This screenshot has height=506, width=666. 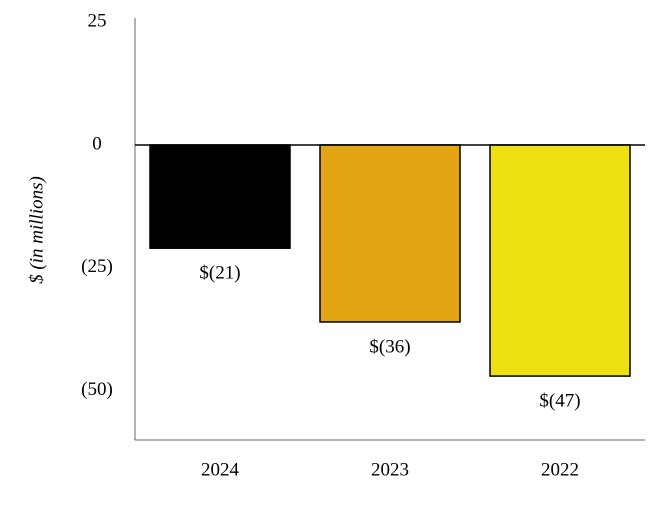 I want to click on x-tick-label: 2023, so click(x=390, y=469).